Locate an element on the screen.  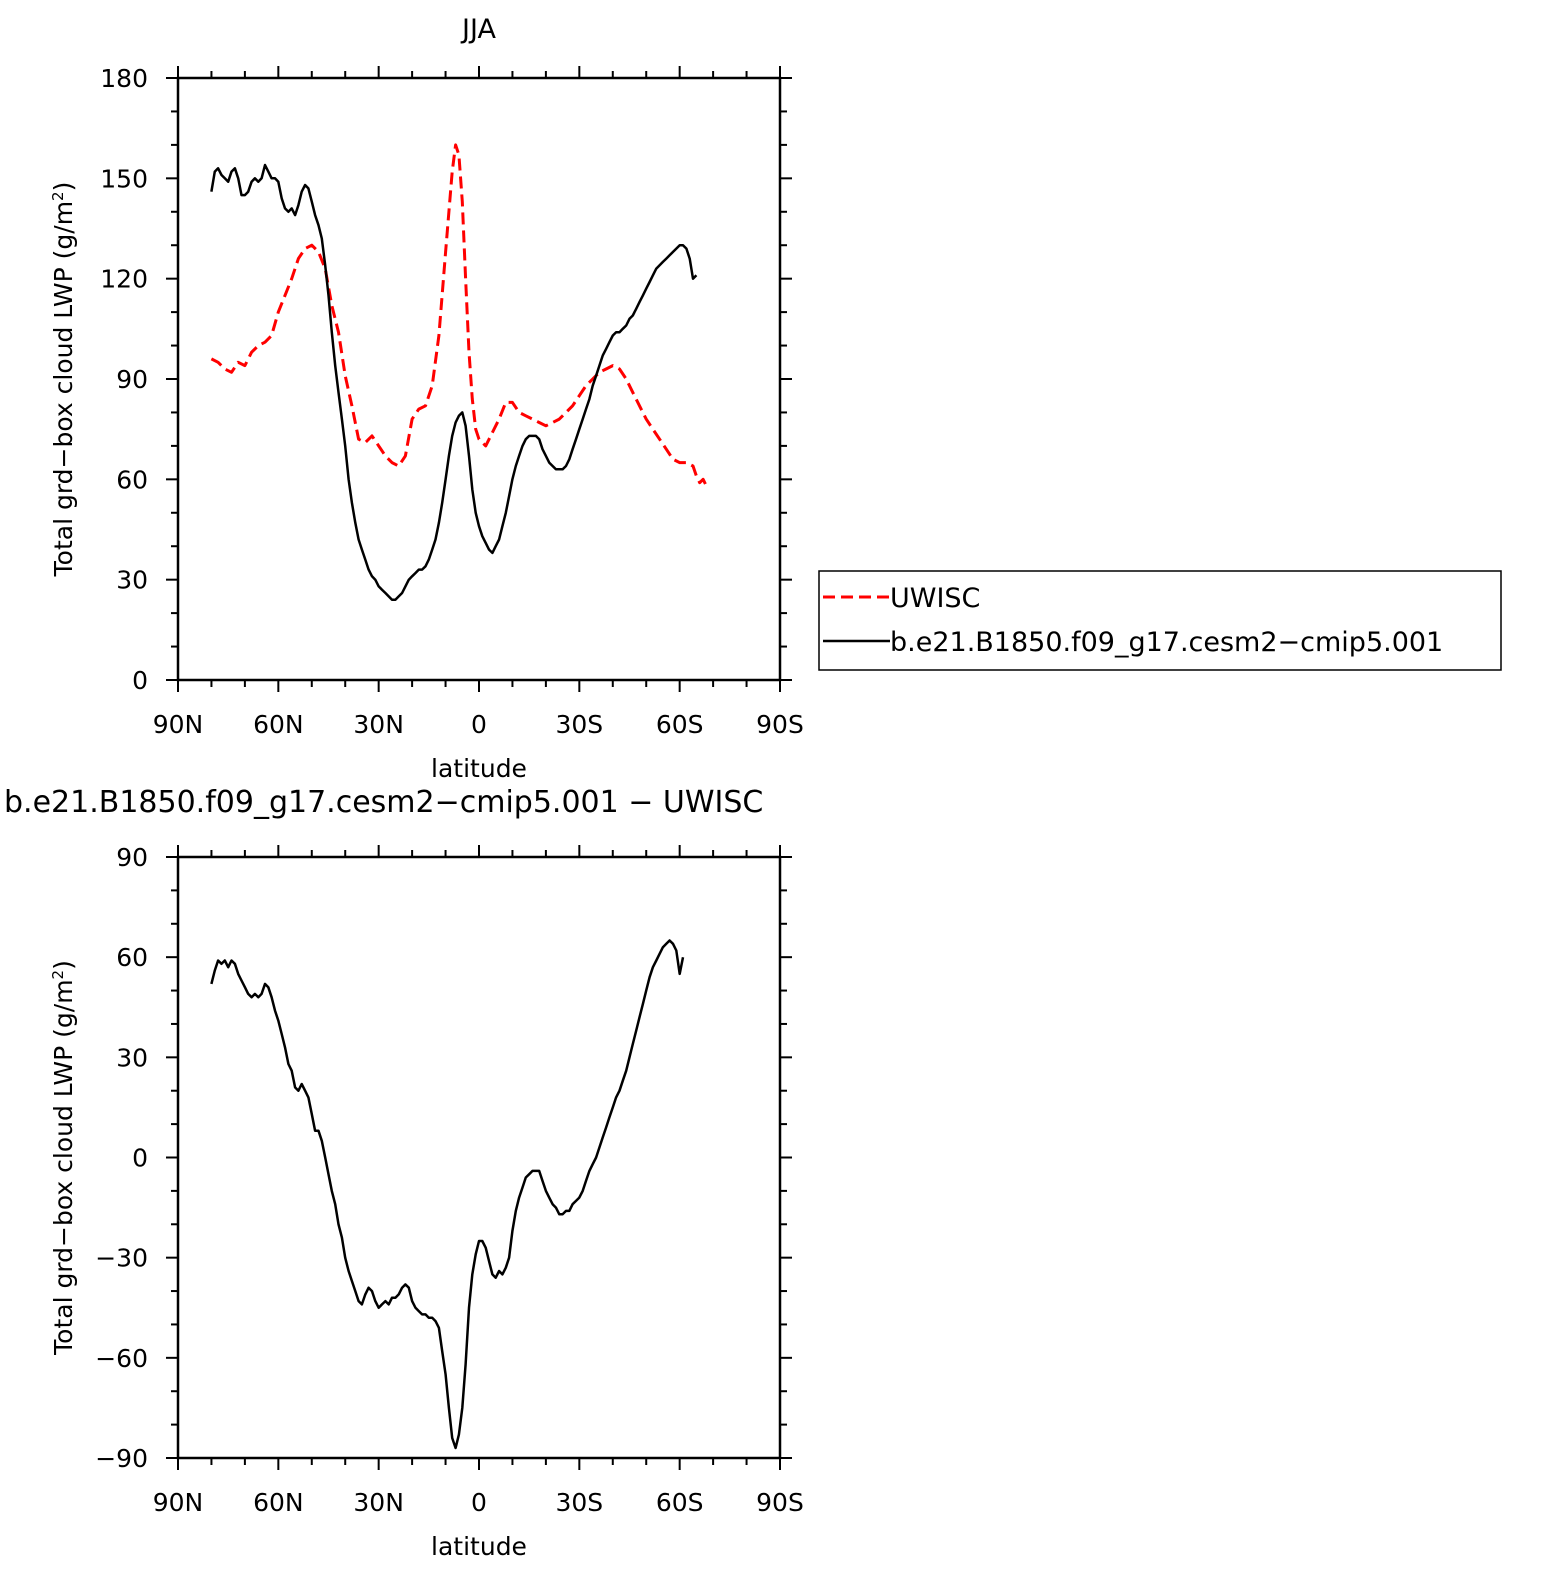
y-tick-label: 150 is located at coordinates (124, 178).